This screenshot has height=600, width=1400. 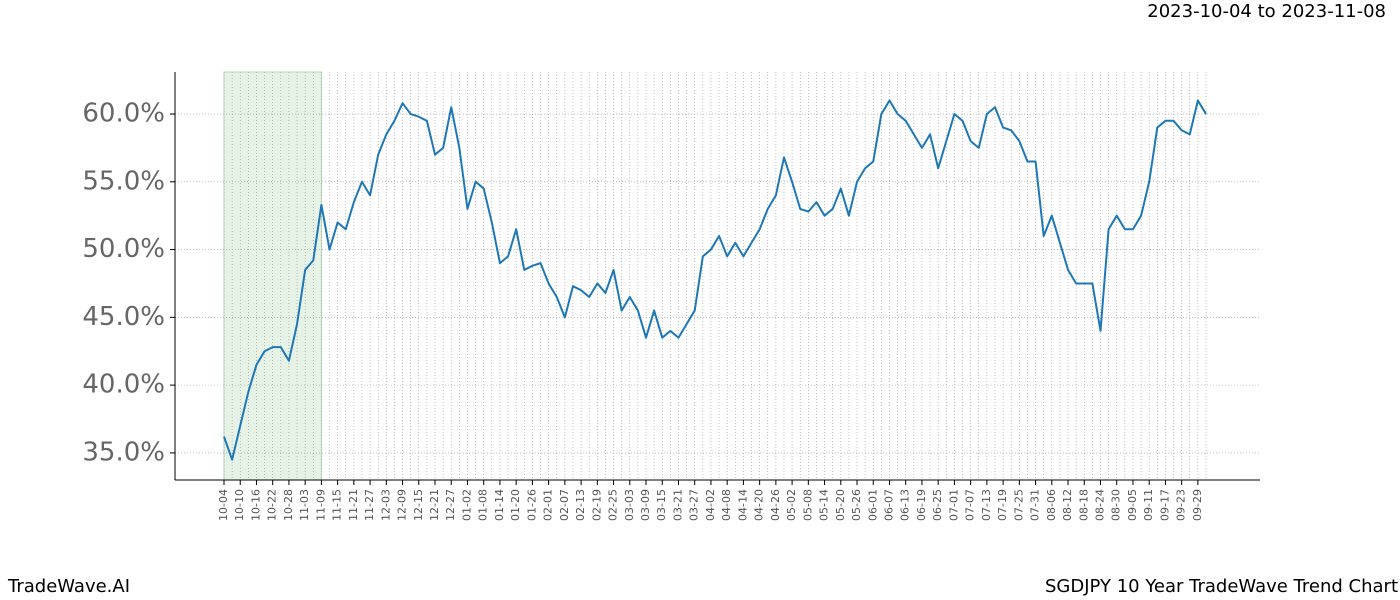 I want to click on x-tick-label: 03-21, so click(x=677, y=505).